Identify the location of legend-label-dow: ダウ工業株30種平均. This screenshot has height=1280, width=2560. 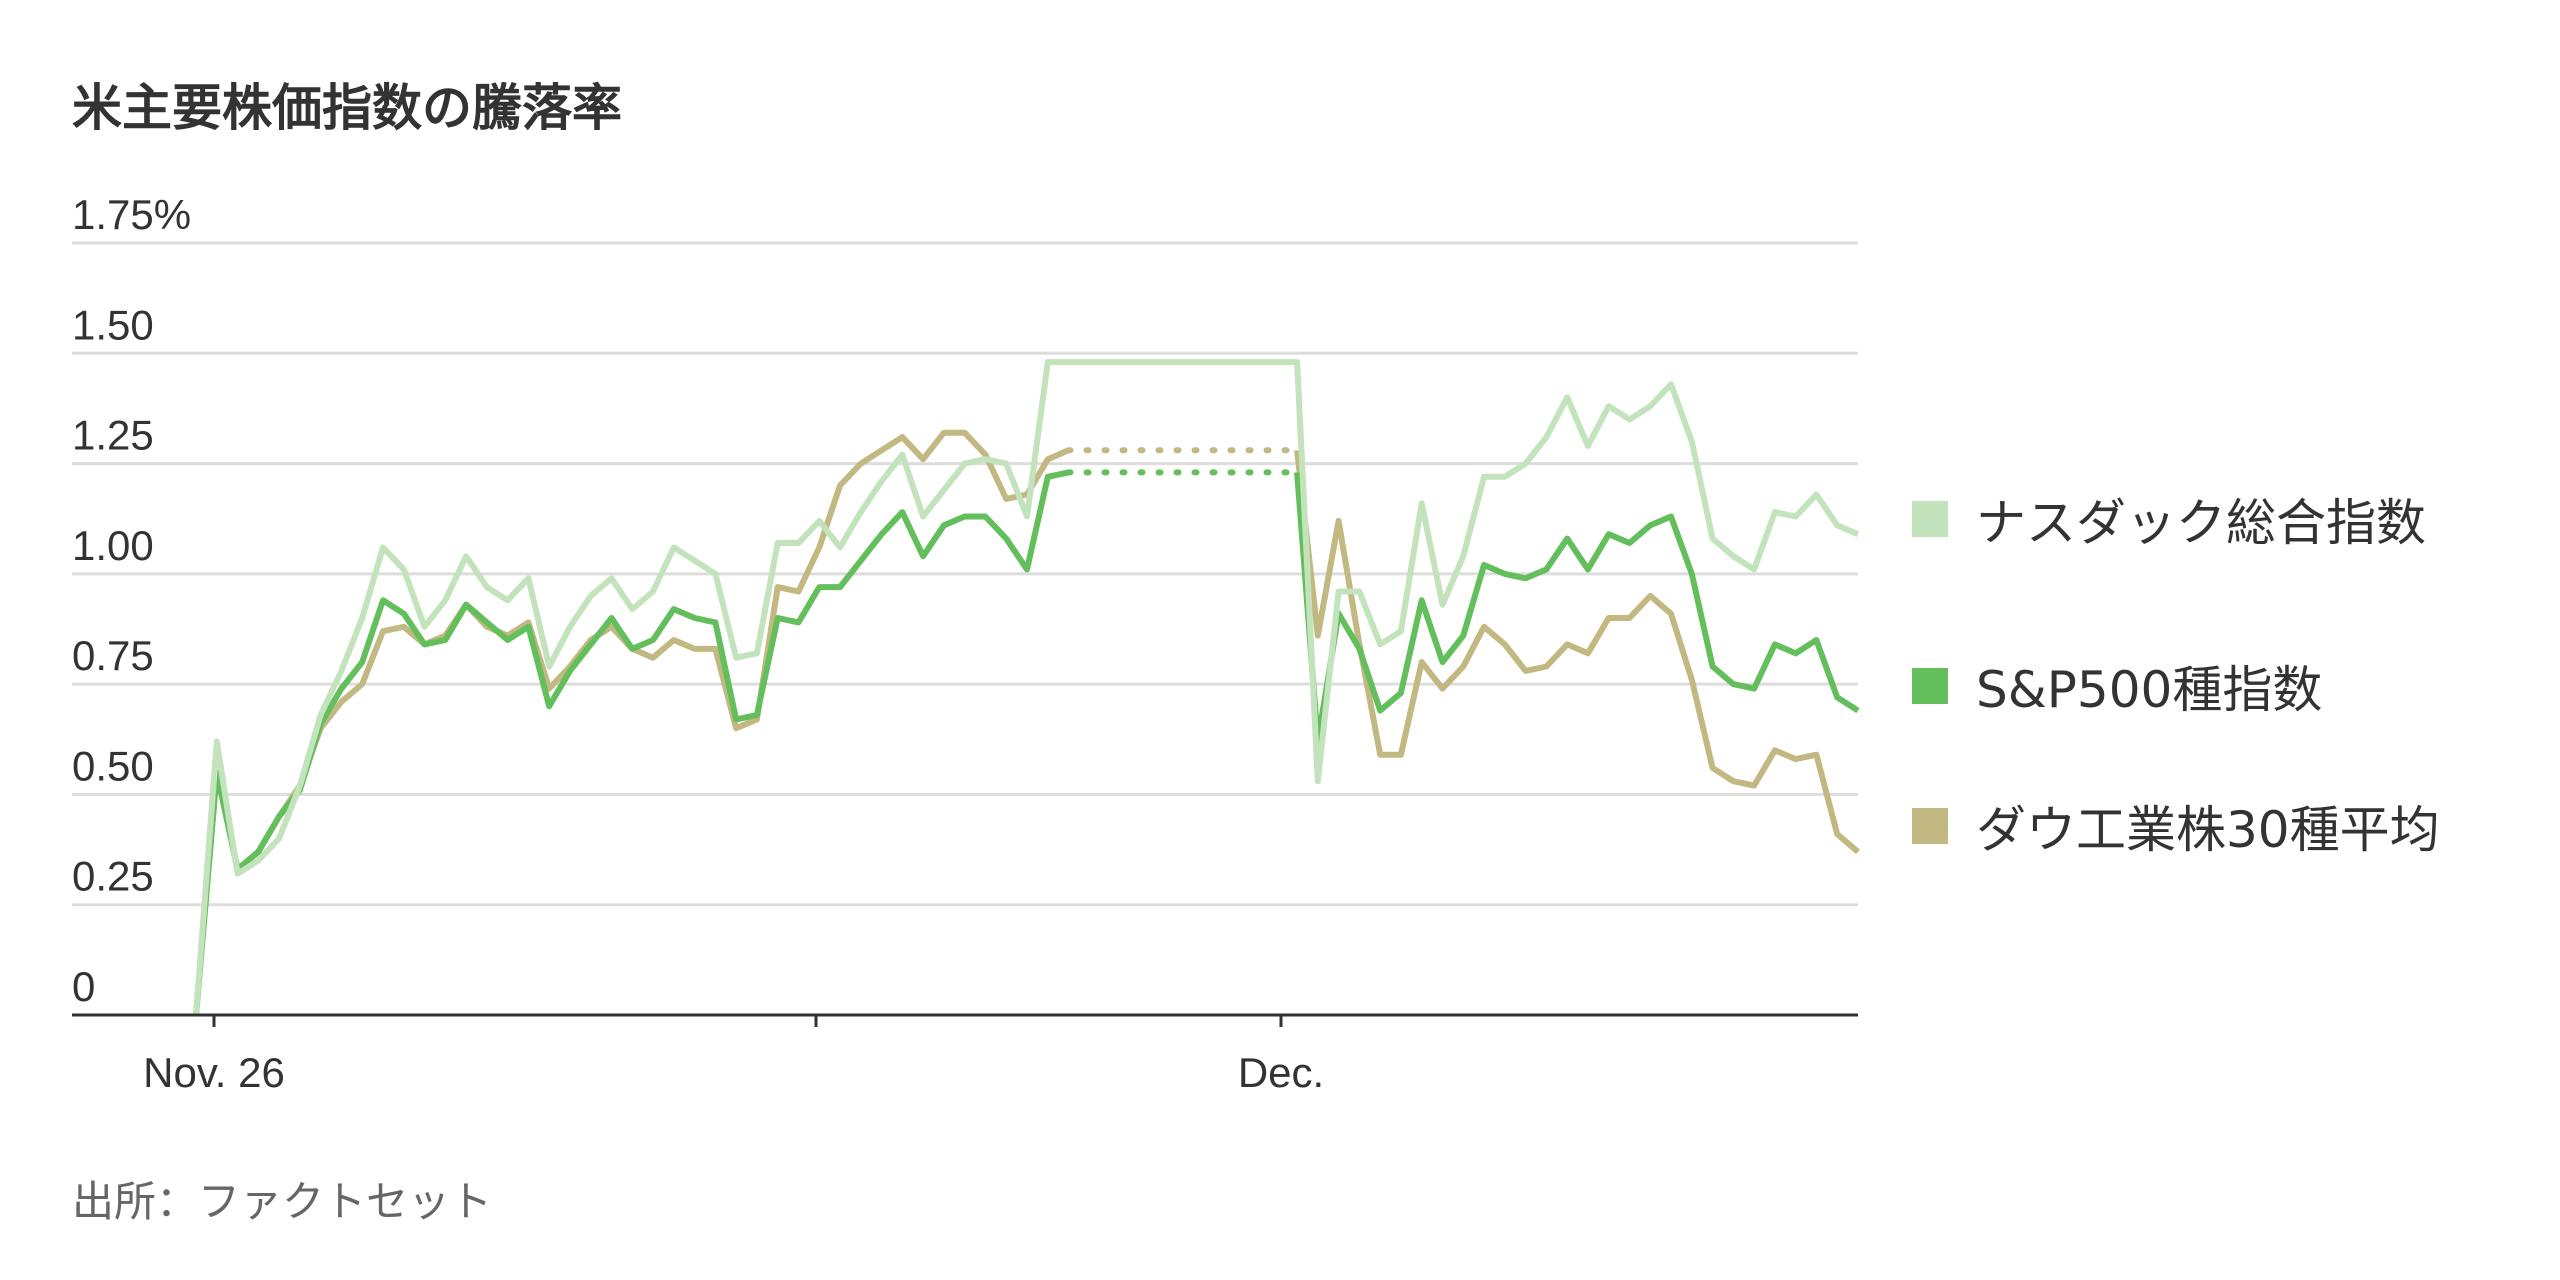
(2208, 830).